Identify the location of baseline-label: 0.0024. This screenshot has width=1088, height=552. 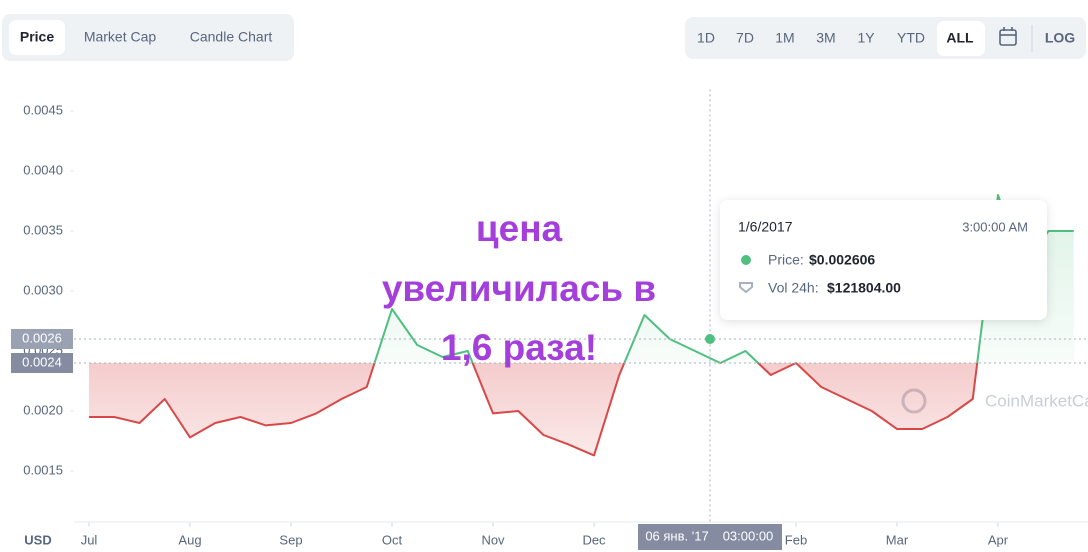
(42, 361).